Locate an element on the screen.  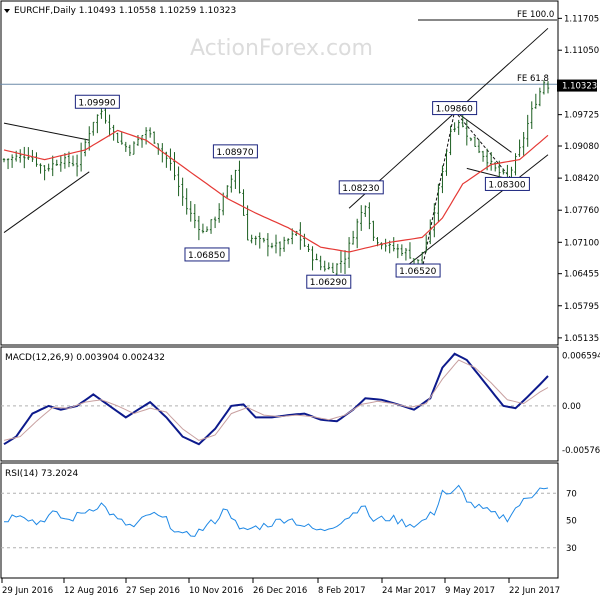
time-tick-label: 26 Dec 2016 is located at coordinates (280, 591).